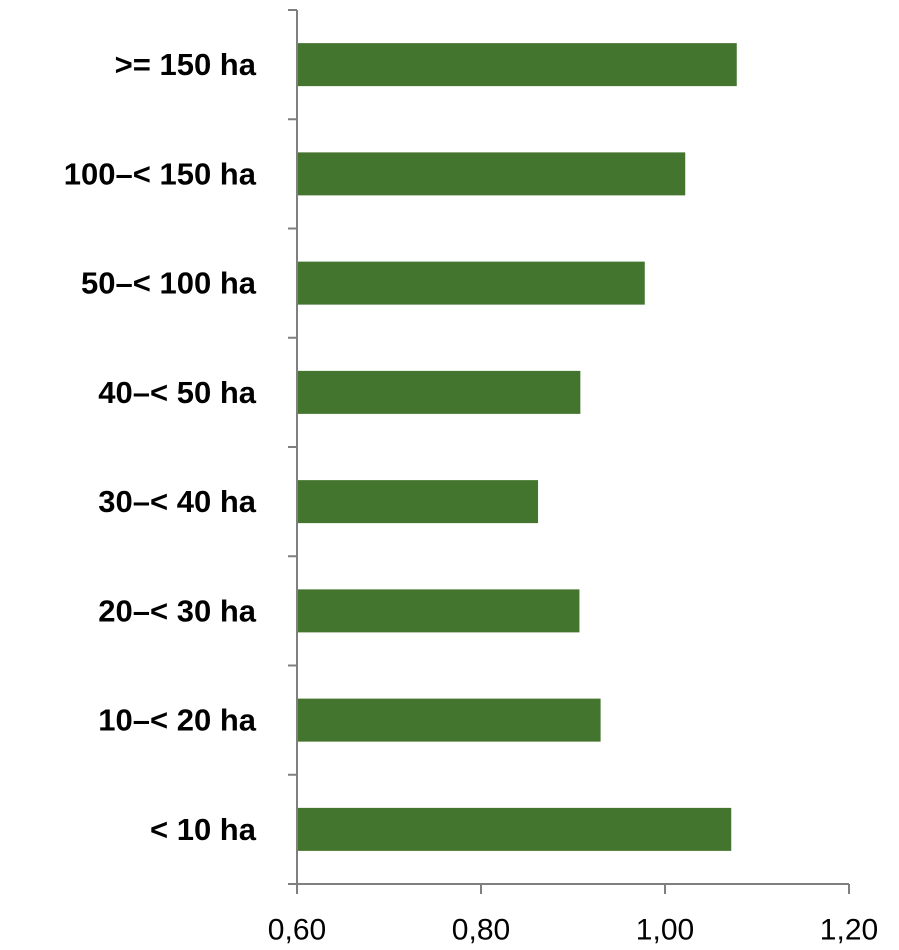  I want to click on category-label: 50–< 100 ha, so click(169, 283).